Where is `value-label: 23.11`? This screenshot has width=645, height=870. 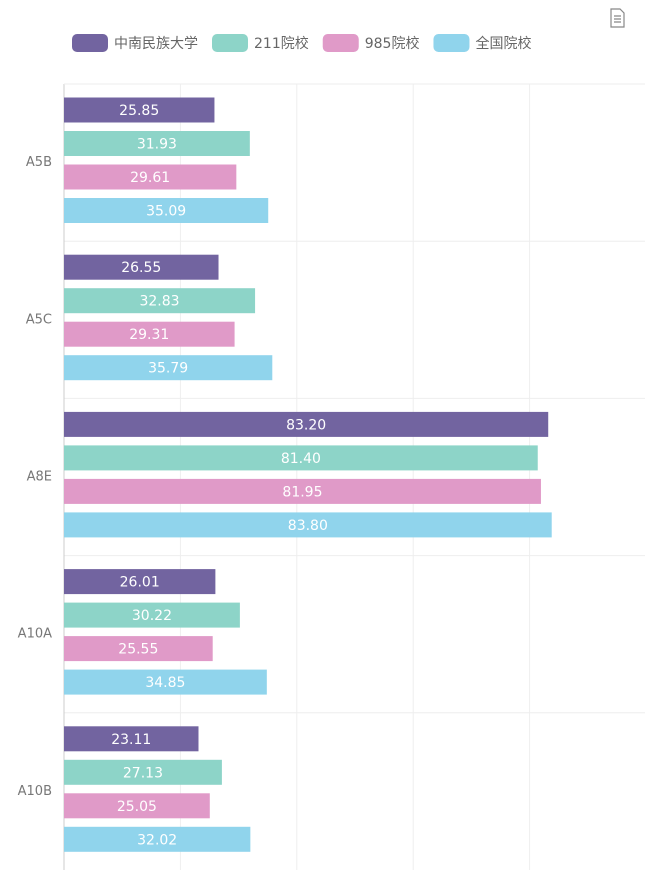
value-label: 23.11 is located at coordinates (131, 740).